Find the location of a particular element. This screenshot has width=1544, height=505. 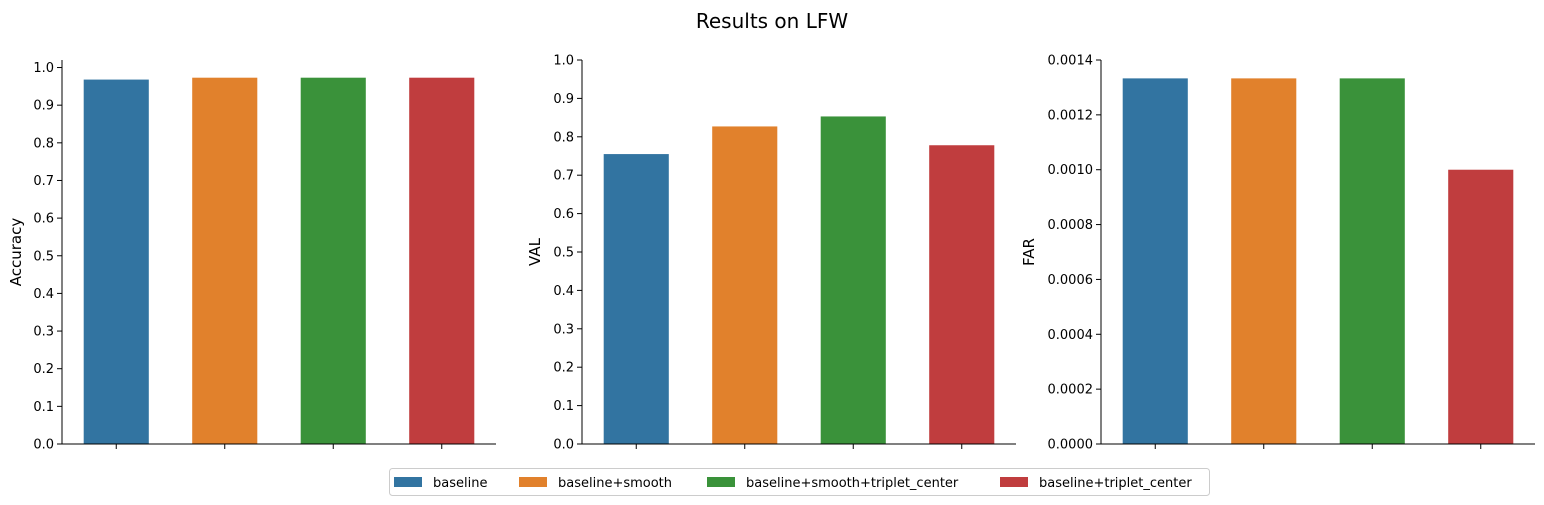

y-tick-label: 0.0010 is located at coordinates (1071, 170).